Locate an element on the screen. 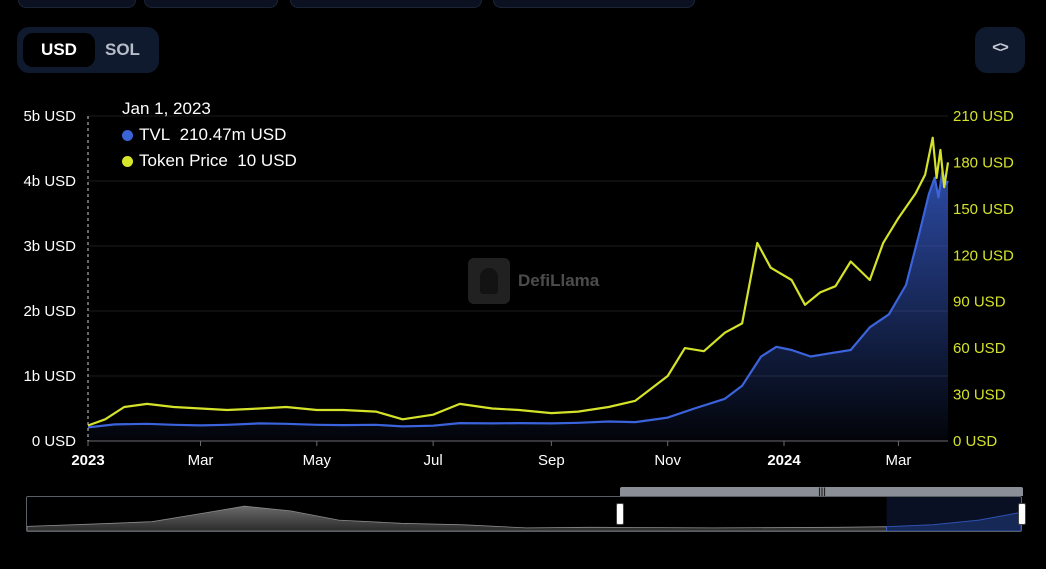 The width and height of the screenshot is (1046, 569). y-right-tick-label: 90 USD is located at coordinates (979, 302).